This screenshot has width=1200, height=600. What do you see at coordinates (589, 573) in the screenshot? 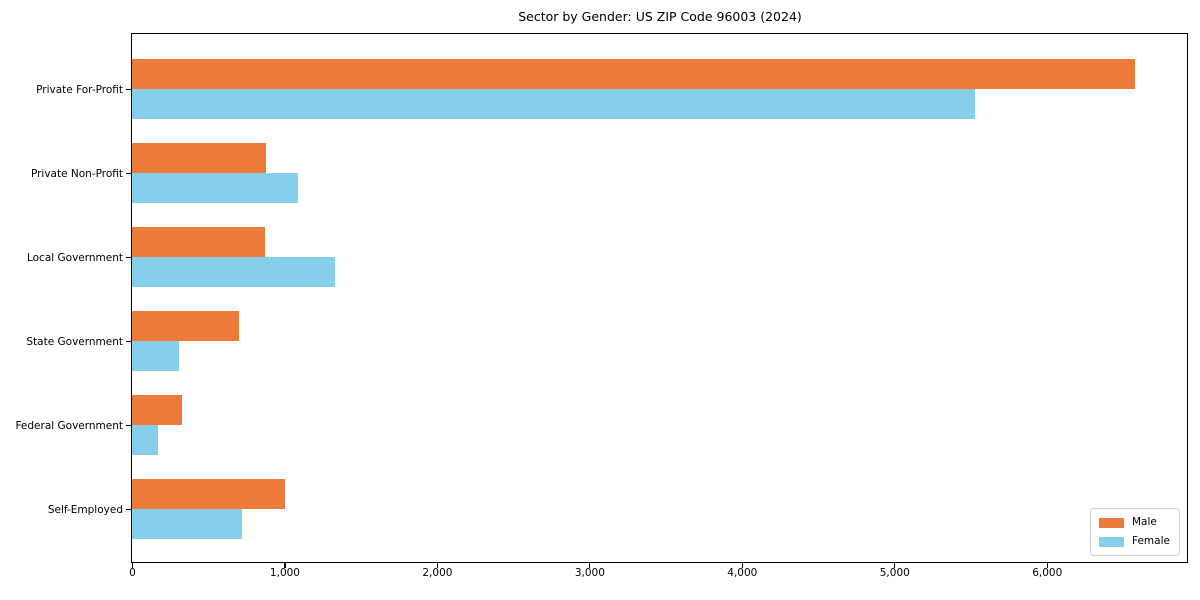
I see `x-tick-label: 3,000` at bounding box center [589, 573].